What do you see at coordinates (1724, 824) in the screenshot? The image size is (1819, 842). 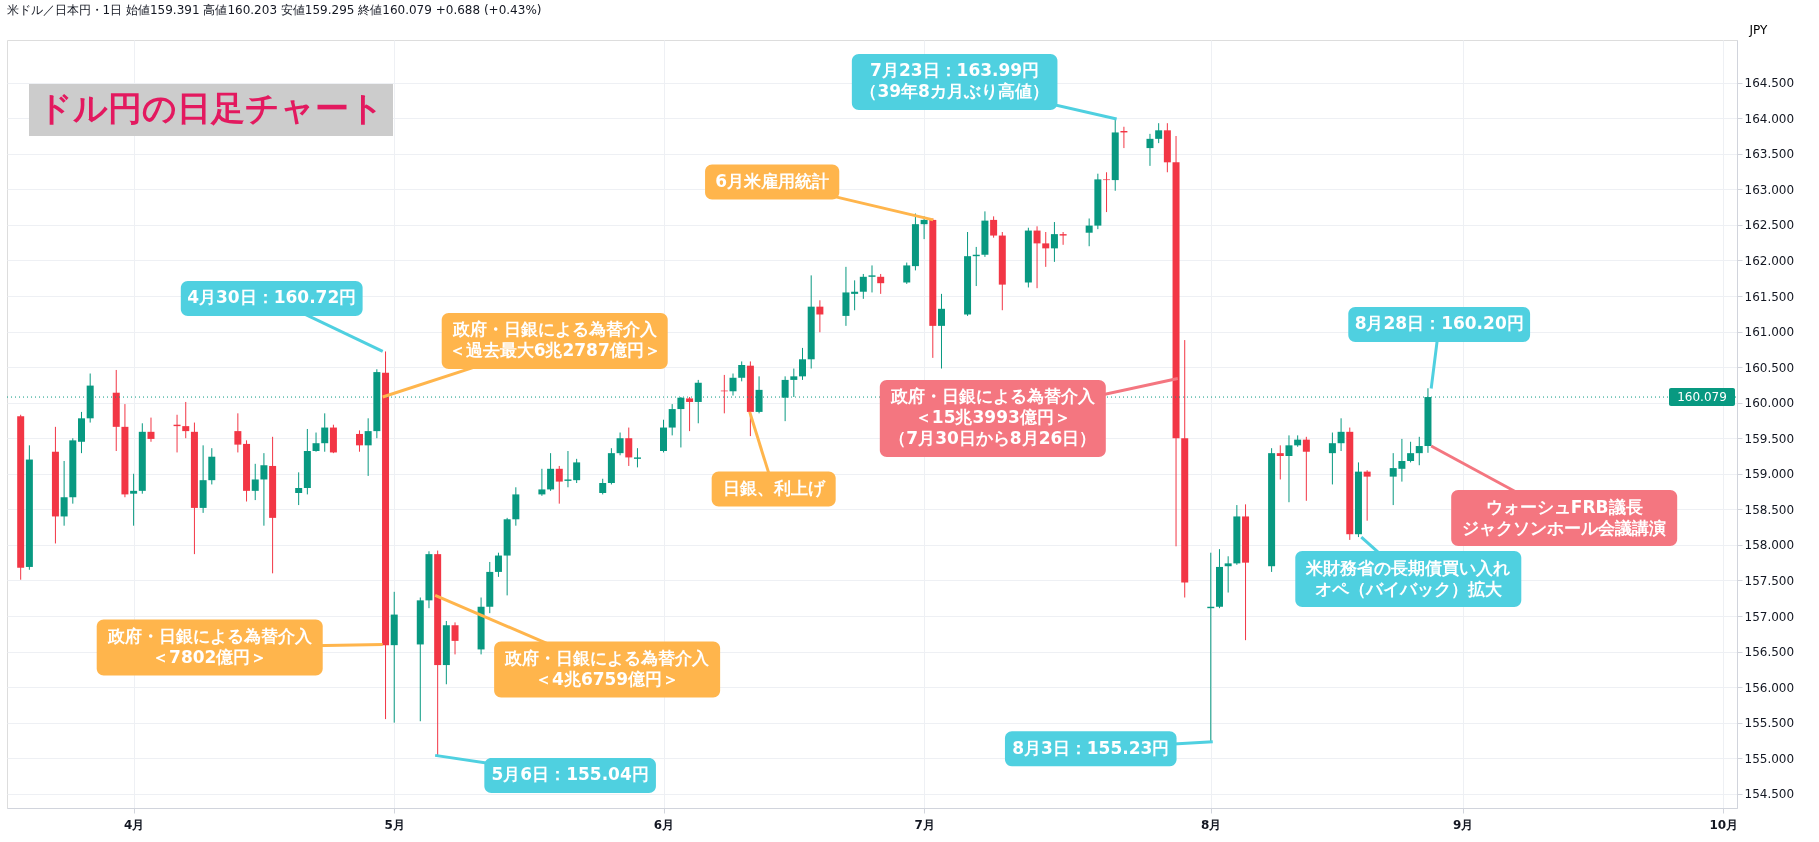 I see `x-tick-label: 10月` at bounding box center [1724, 824].